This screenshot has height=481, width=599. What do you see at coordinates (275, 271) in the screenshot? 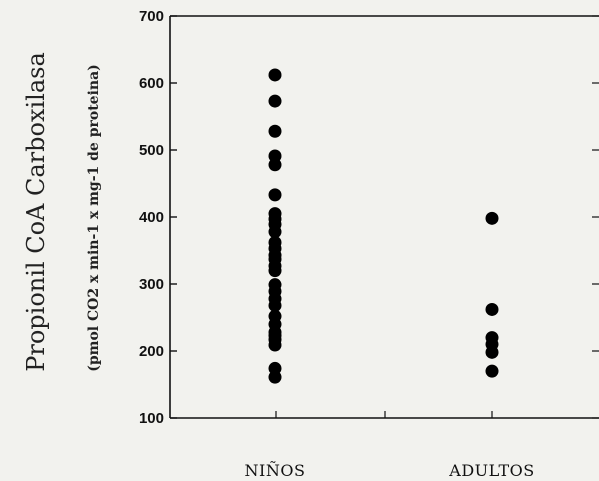
I see `data-point-niños-15` at bounding box center [275, 271].